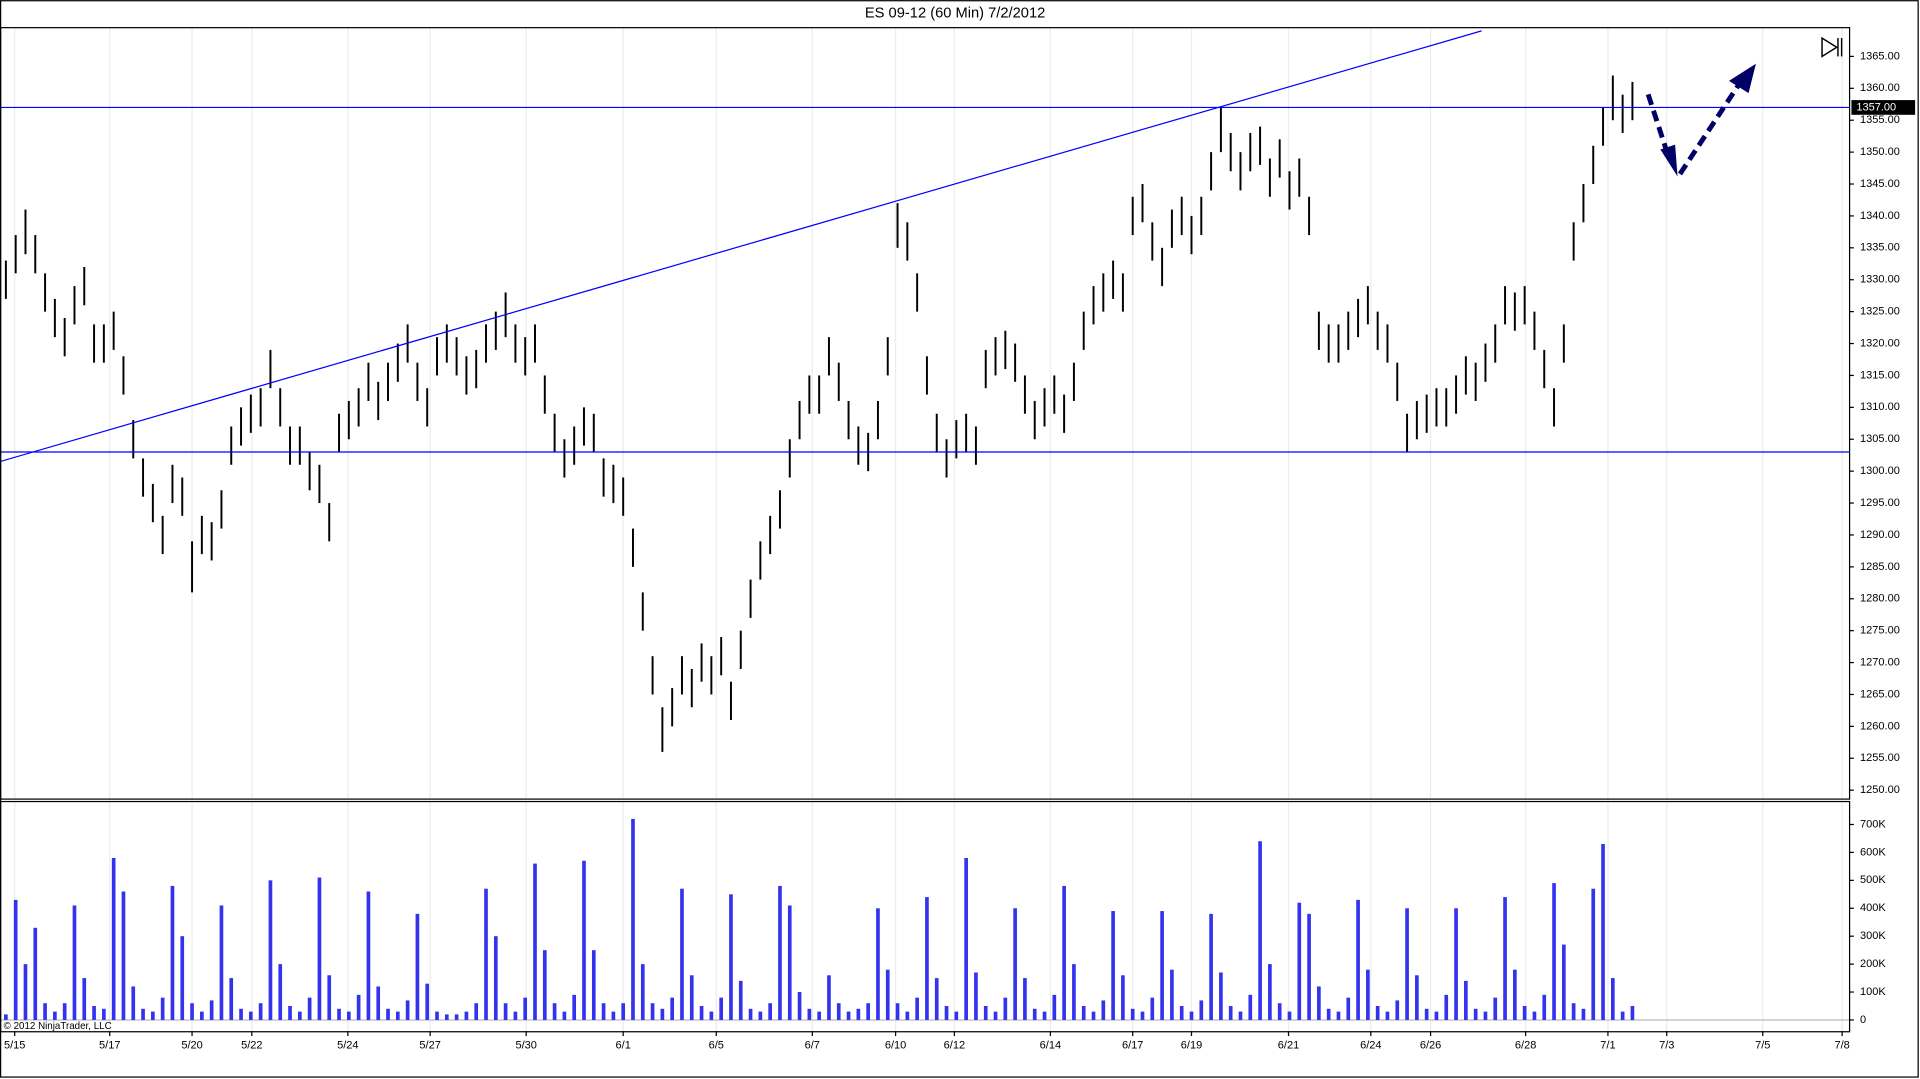 This screenshot has width=1920, height=1079. I want to click on y-tick-label: 1310.00, so click(1880, 407).